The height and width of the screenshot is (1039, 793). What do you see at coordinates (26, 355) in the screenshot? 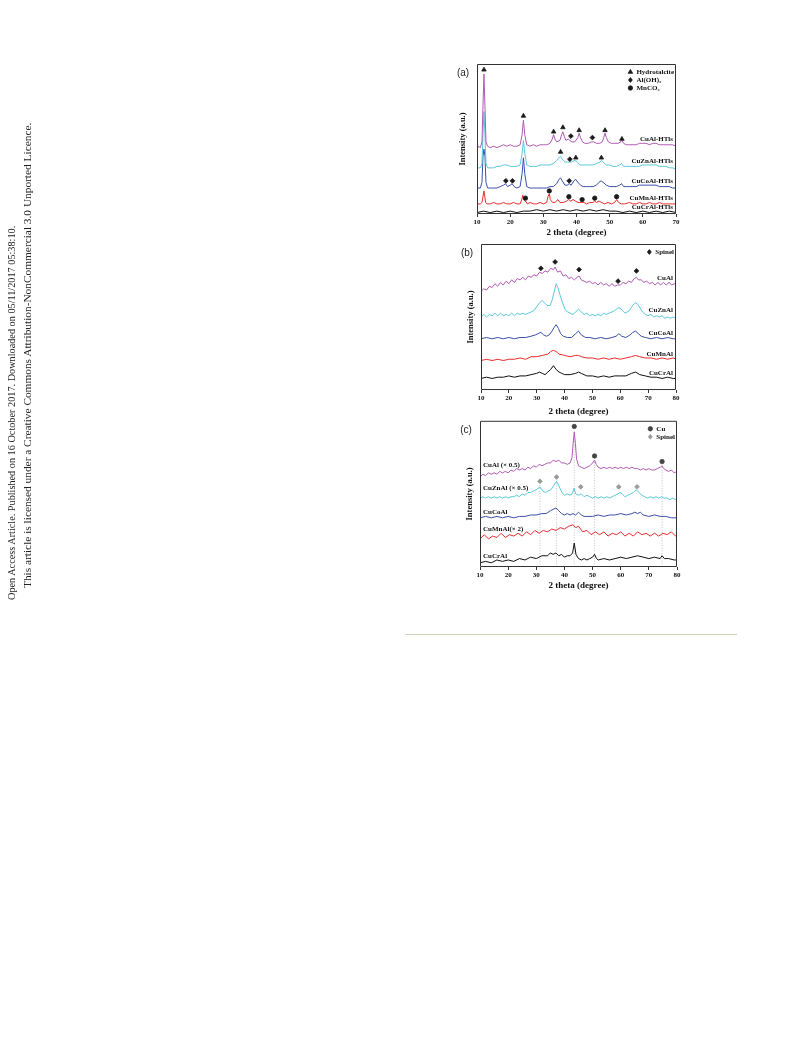
I see `text: This article is licensed under a Creative Commons Attribution-NonCommercial 3.0 Unported Licence.` at bounding box center [26, 355].